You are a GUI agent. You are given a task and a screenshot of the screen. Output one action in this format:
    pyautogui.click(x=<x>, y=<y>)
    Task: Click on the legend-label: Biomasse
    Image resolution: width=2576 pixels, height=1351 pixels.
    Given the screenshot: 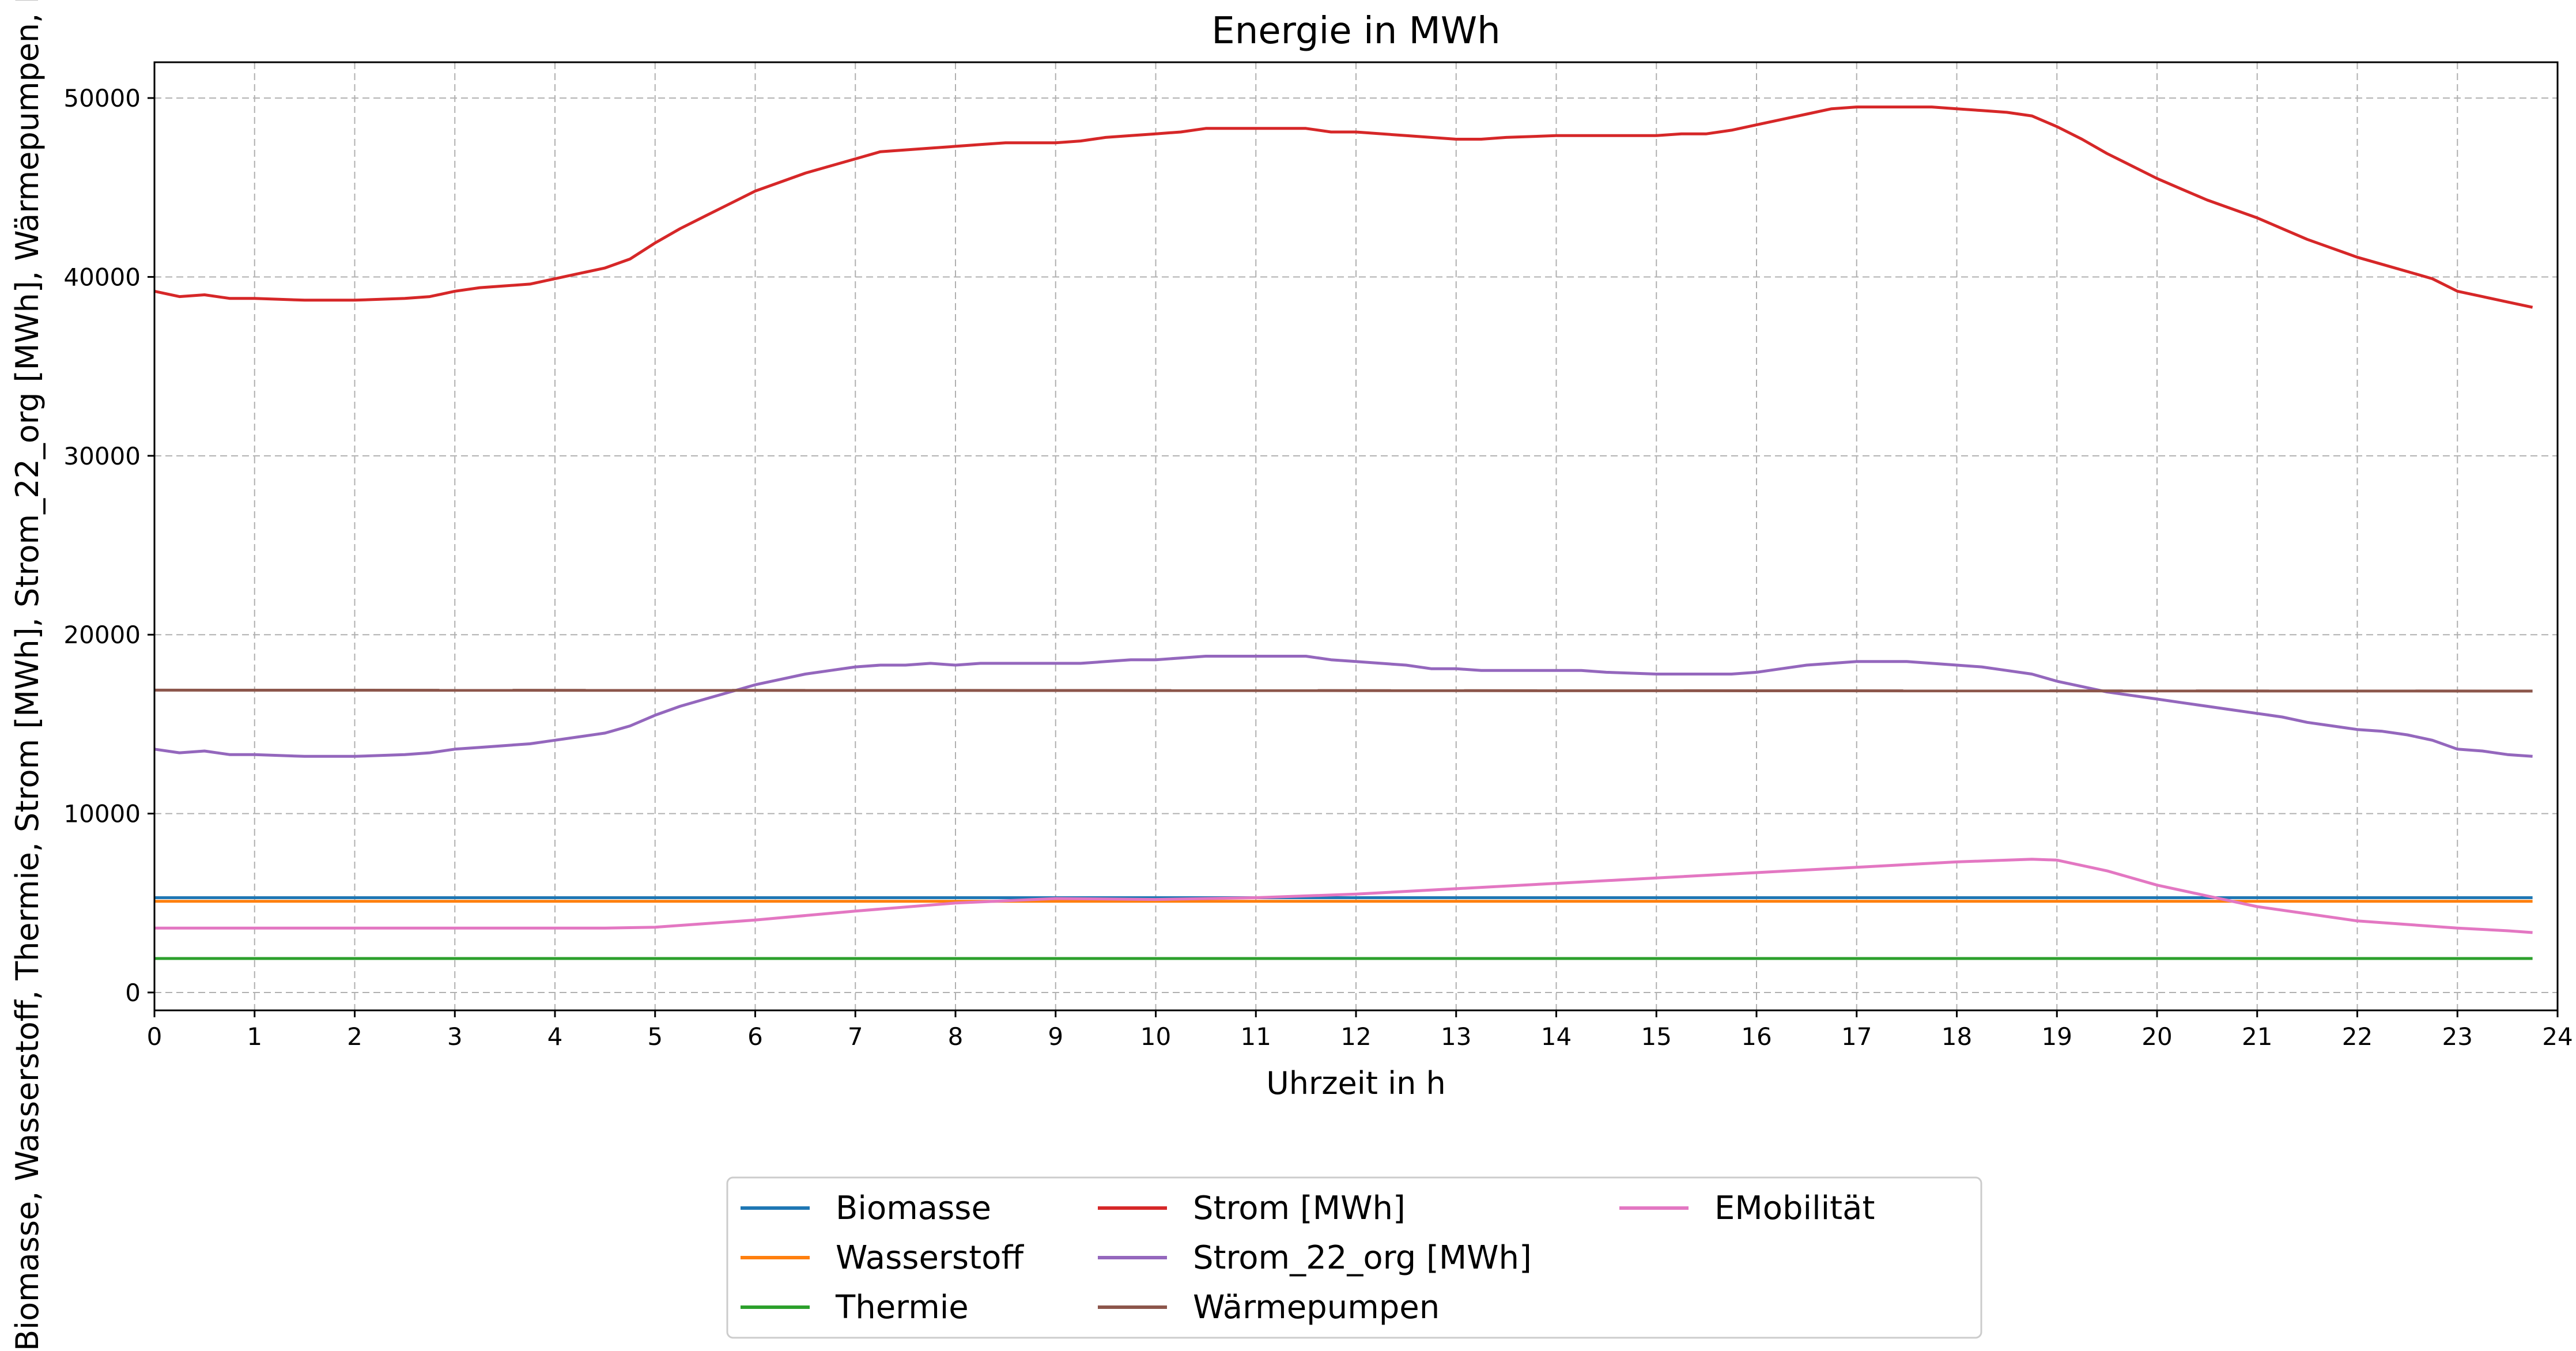 What is the action you would take?
    pyautogui.click(x=914, y=1208)
    